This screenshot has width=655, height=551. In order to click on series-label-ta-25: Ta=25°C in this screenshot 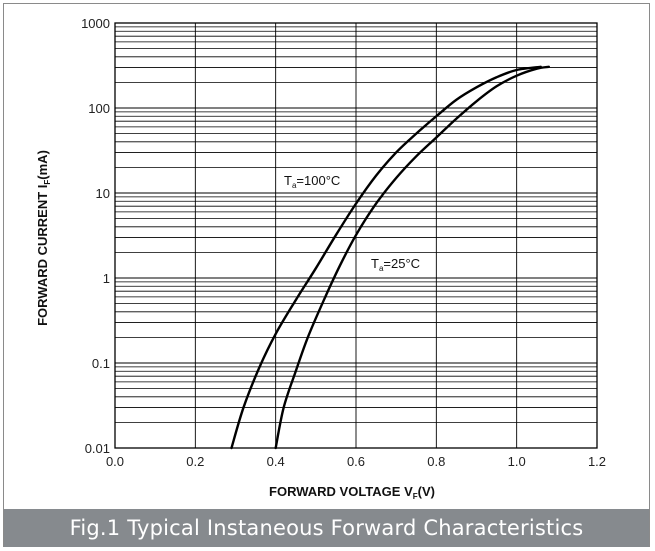, I will do `click(395, 264)`.